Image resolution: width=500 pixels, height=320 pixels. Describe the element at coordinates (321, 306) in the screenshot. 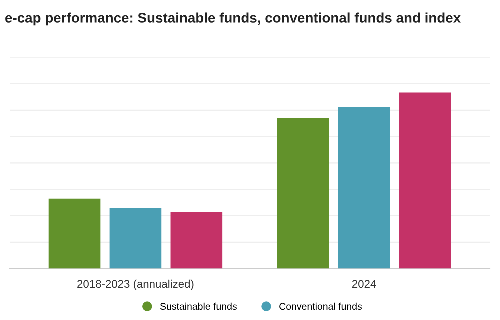

I see `legend-label: Conventional funds` at that location.